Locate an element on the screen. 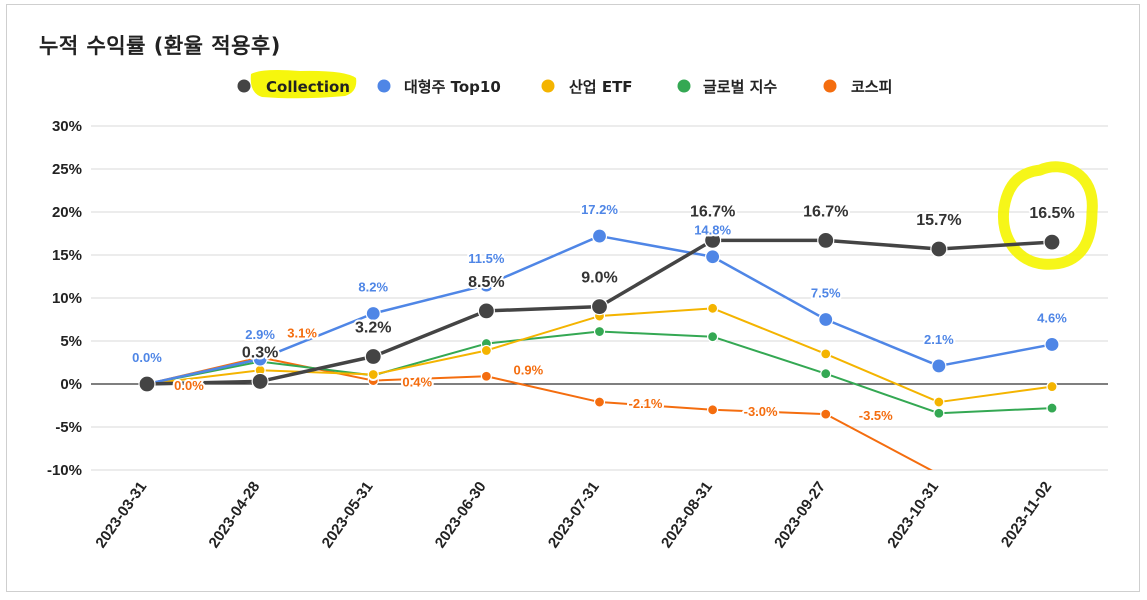 The image size is (1147, 600). legend-label: 글로벌 지수 is located at coordinates (740, 87).